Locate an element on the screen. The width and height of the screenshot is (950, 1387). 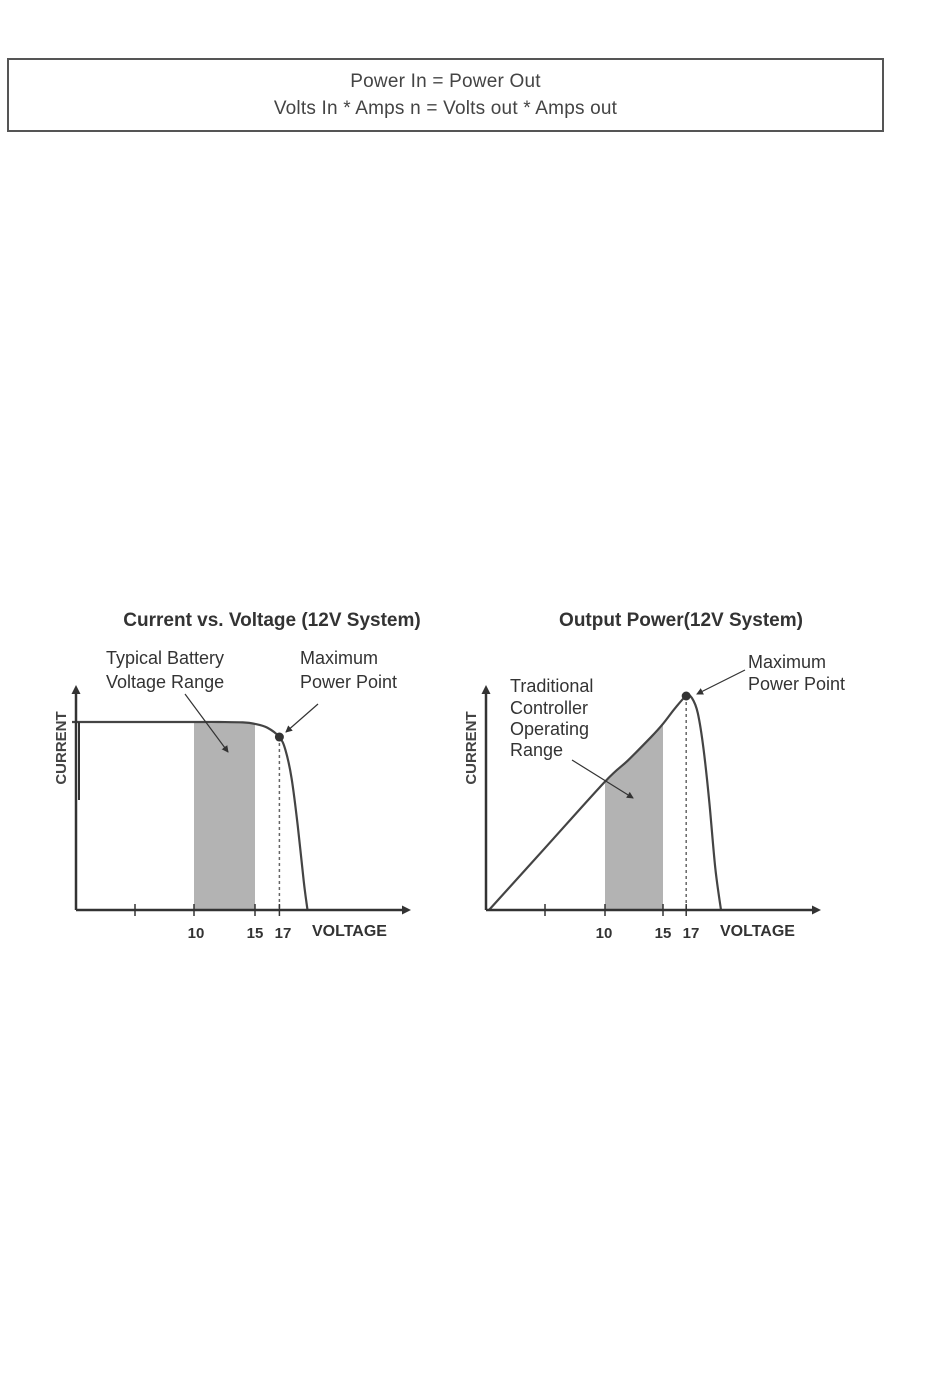
formula-line-2: Volts In * Amps n = Volts out * Amps out is located at coordinates (445, 108).